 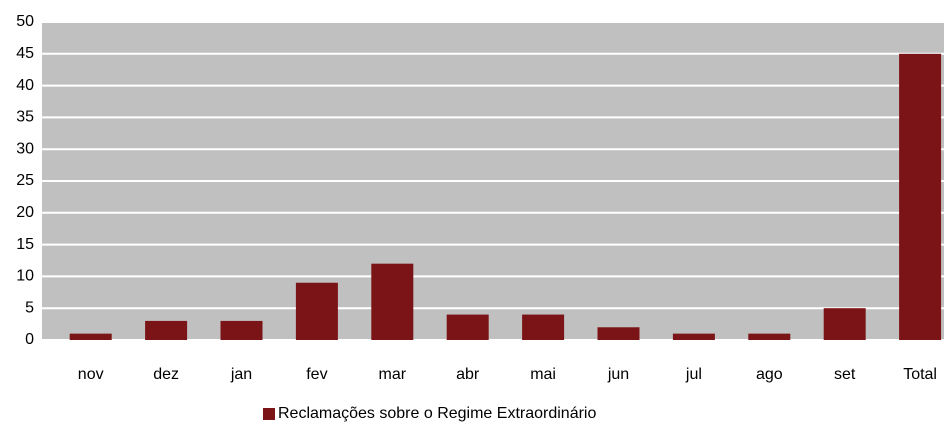 I want to click on y-tick-label: 10, so click(x=25, y=276).